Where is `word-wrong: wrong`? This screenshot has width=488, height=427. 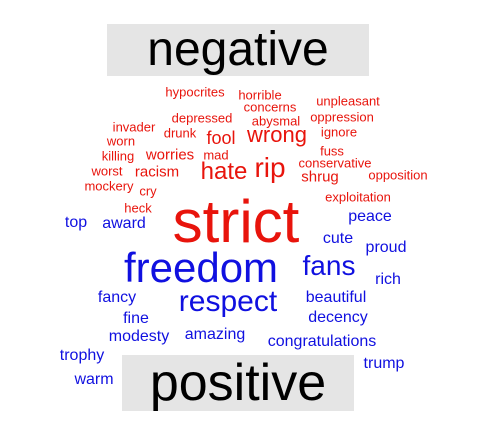
word-wrong: wrong is located at coordinates (277, 134).